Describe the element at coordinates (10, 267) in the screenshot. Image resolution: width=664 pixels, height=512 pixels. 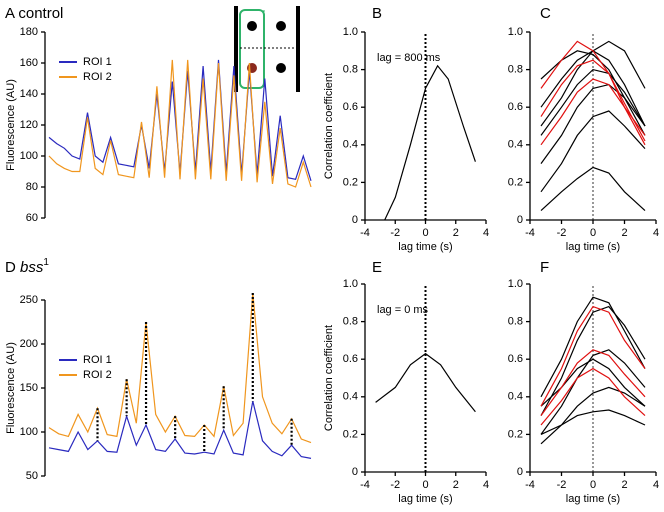
I see `panel-letter: D` at that location.